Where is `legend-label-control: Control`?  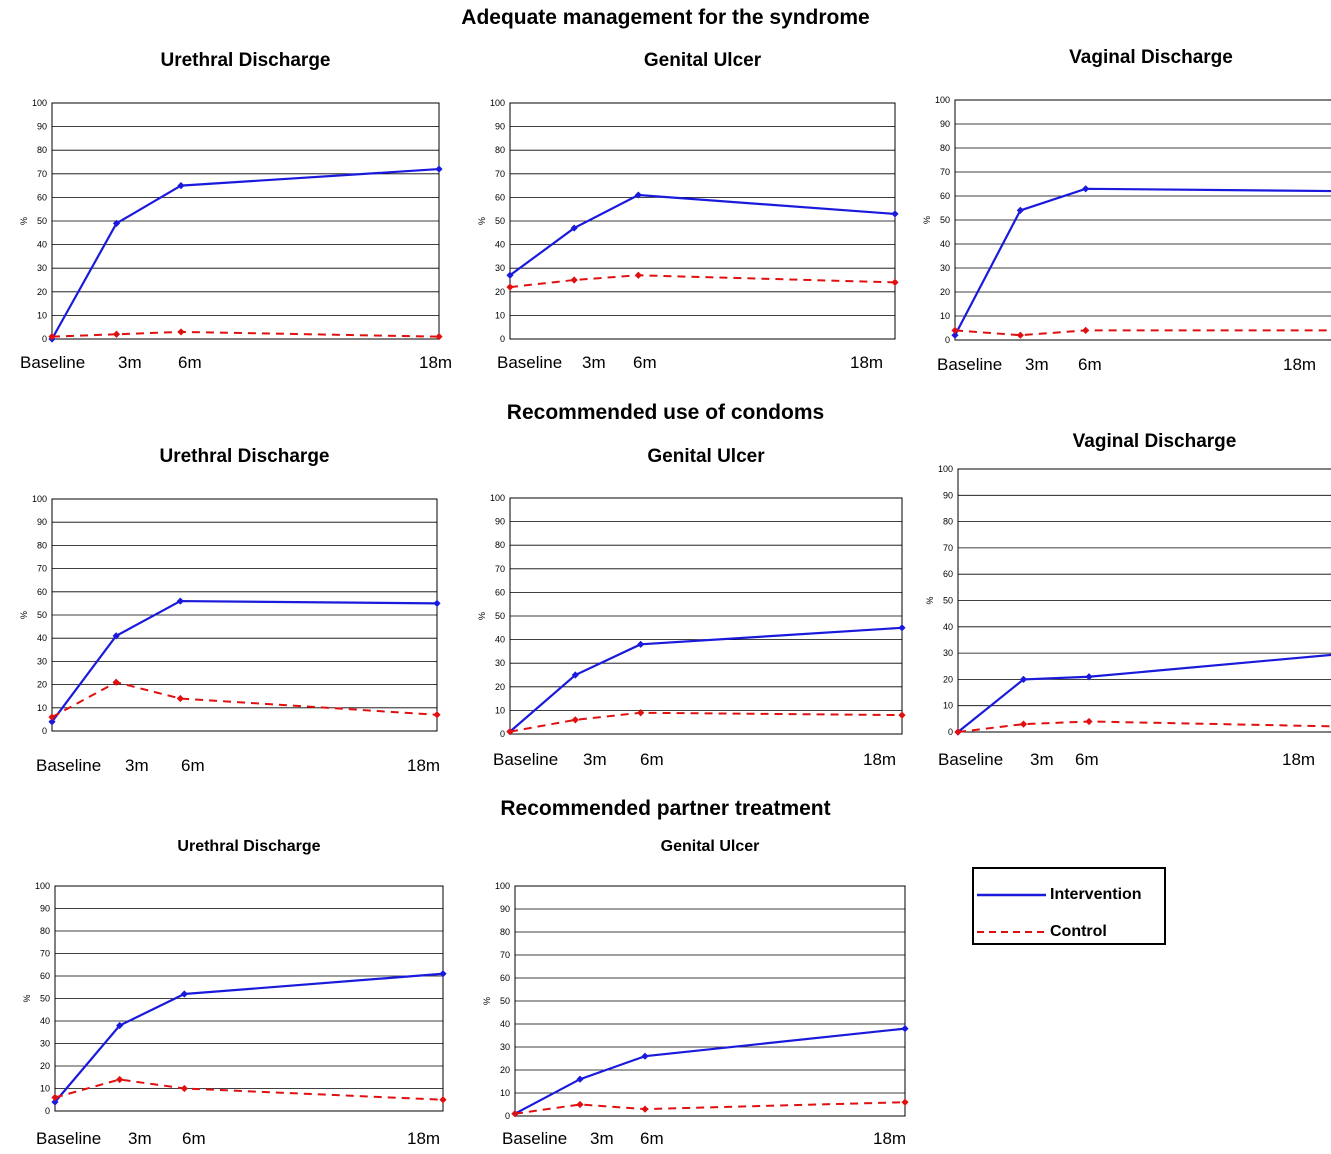
legend-label-control: Control is located at coordinates (1078, 931).